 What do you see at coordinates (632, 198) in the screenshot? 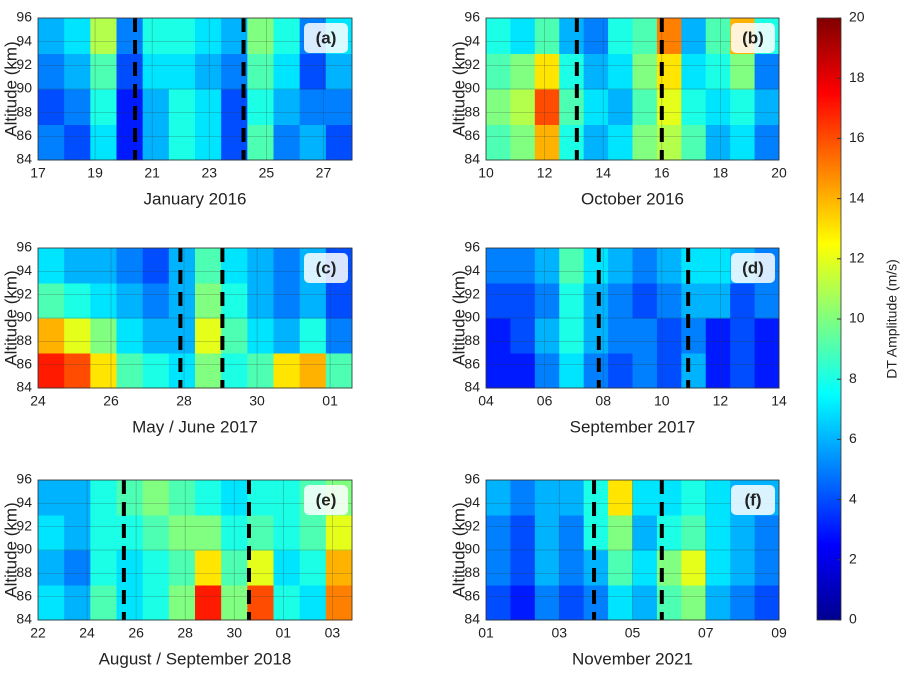
I see `x-axis-label: October 2016` at bounding box center [632, 198].